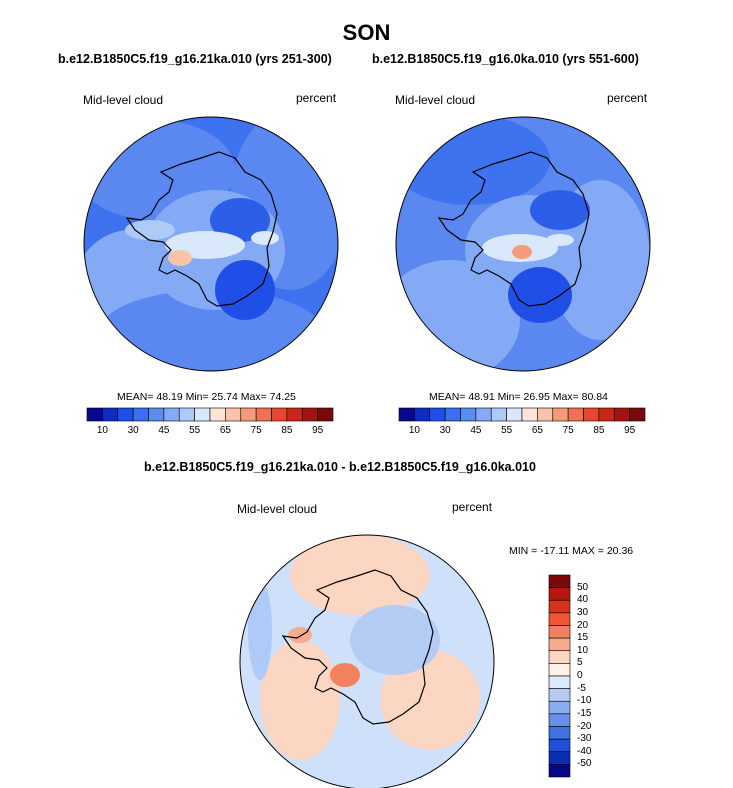  Describe the element at coordinates (414, 430) in the screenshot. I see `right-colorbar-tick-label: 10` at that location.